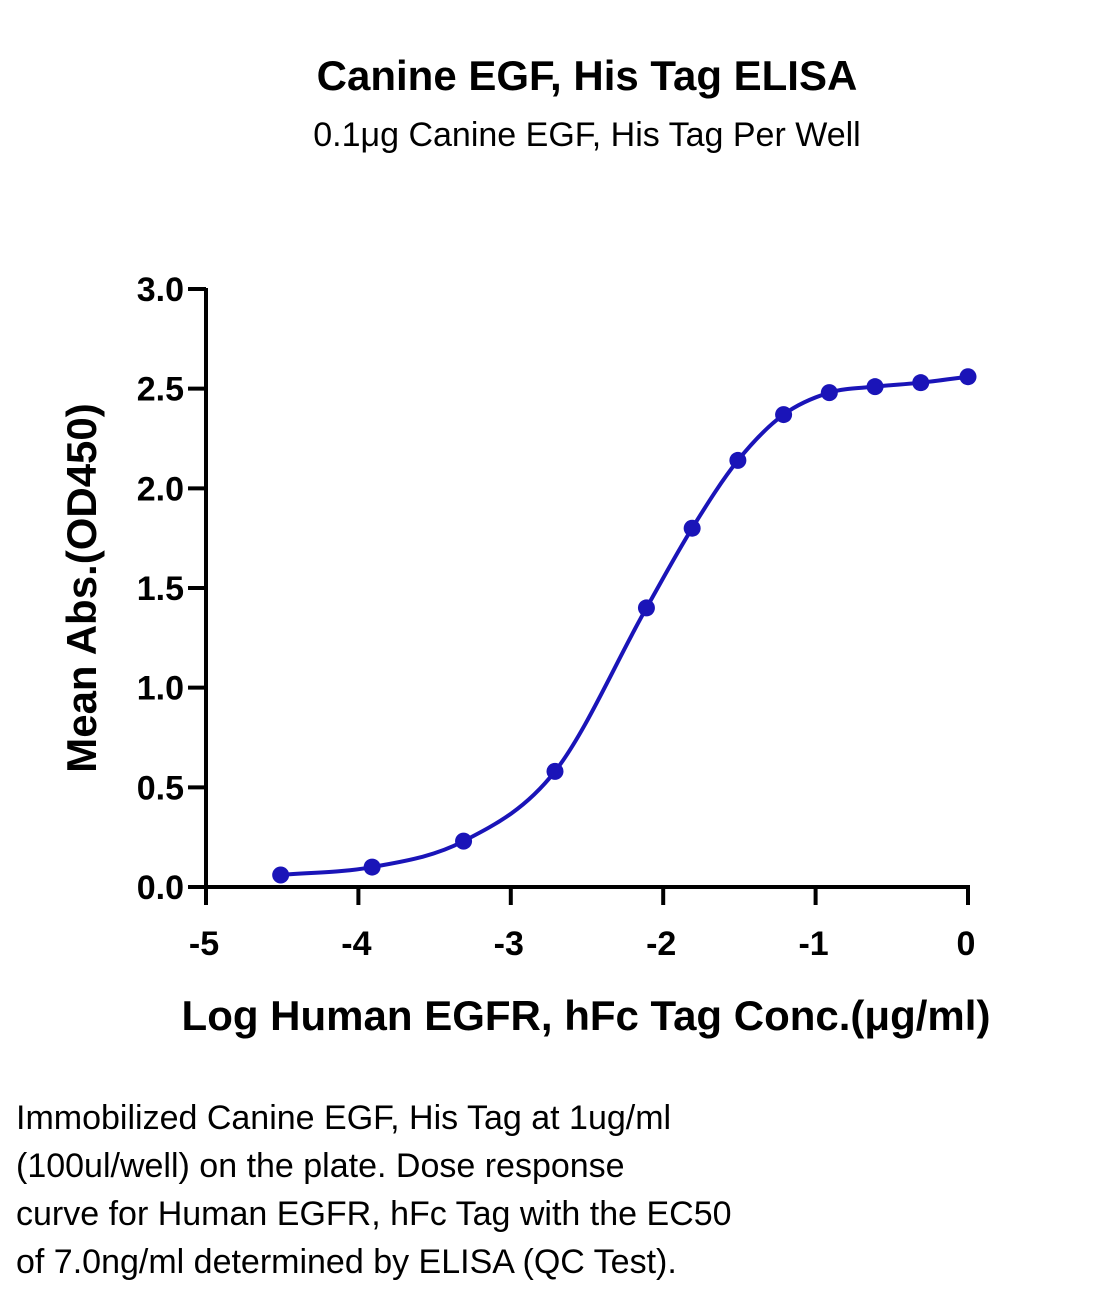  Describe the element at coordinates (320, 1166) in the screenshot. I see `caption-line: (100ul/well) on the plate. Dose response` at that location.